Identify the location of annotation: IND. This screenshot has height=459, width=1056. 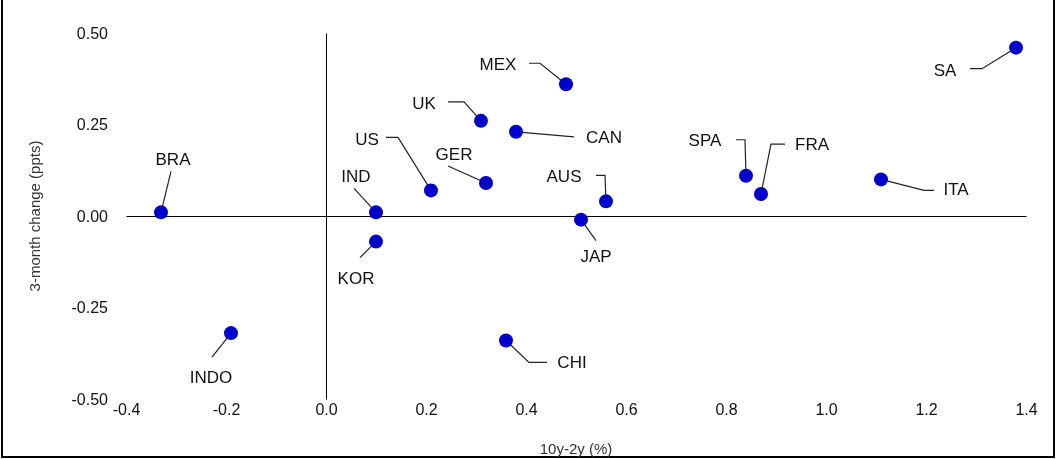
(356, 177).